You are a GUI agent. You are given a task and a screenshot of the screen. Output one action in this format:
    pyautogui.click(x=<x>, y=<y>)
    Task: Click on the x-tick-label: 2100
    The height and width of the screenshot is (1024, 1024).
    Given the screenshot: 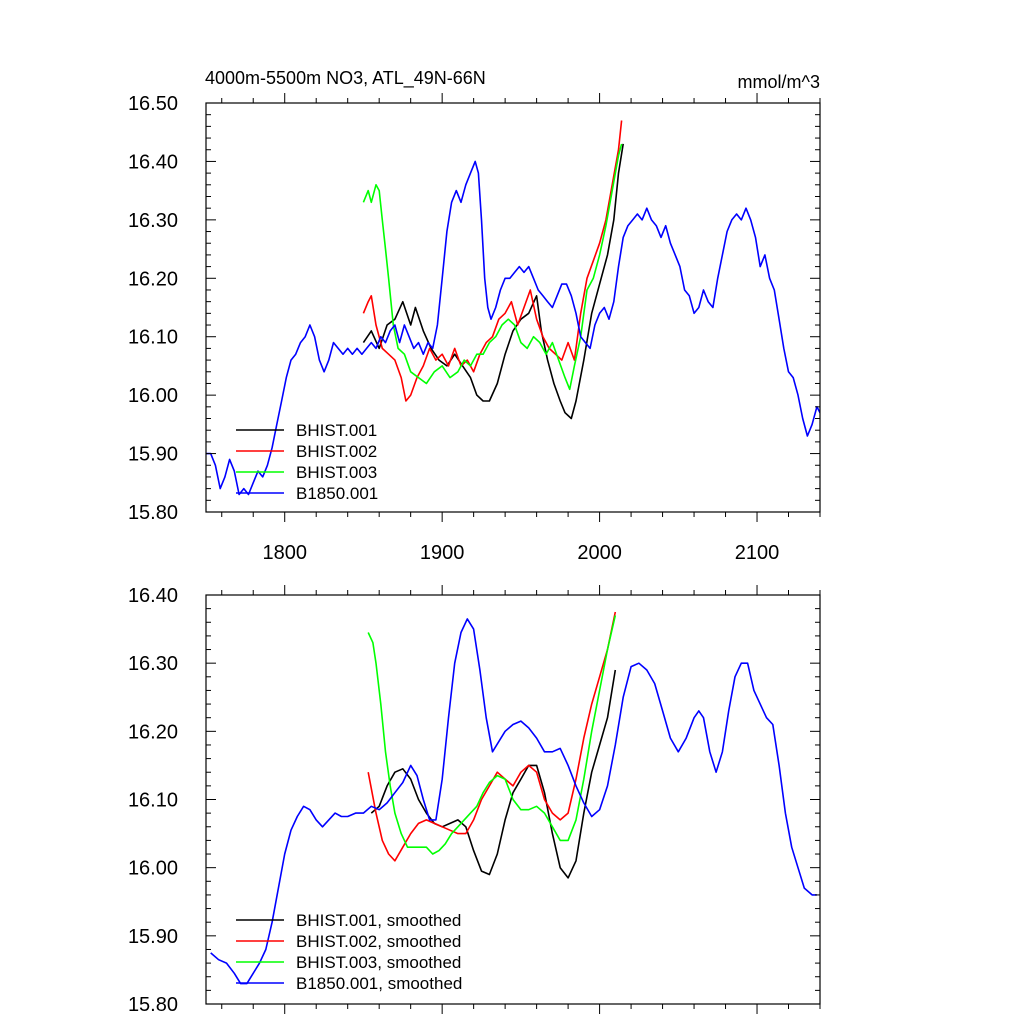 What is the action you would take?
    pyautogui.click(x=757, y=553)
    